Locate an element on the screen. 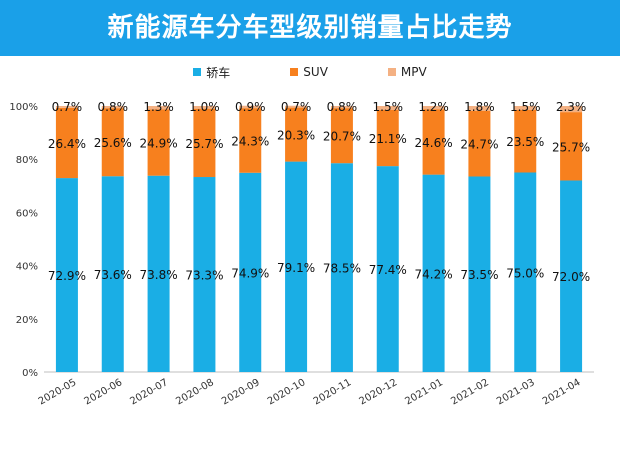  legend: 轿车 SUV MPV is located at coordinates (310, 72).